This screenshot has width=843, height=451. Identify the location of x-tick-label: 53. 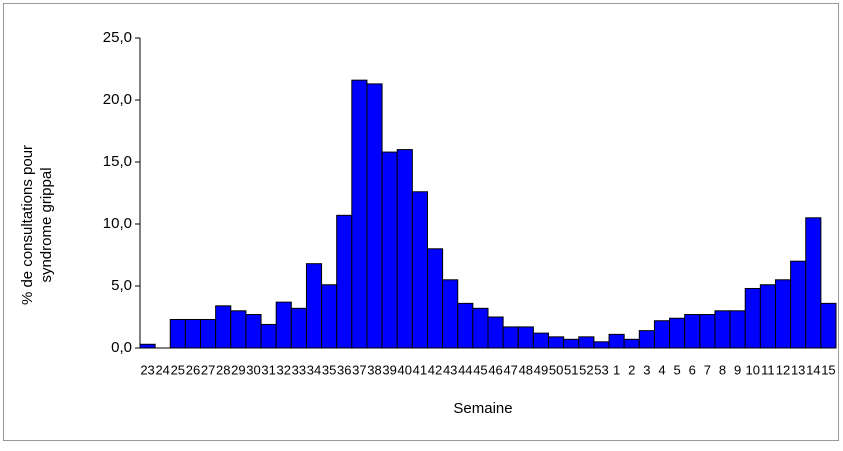
(601, 369).